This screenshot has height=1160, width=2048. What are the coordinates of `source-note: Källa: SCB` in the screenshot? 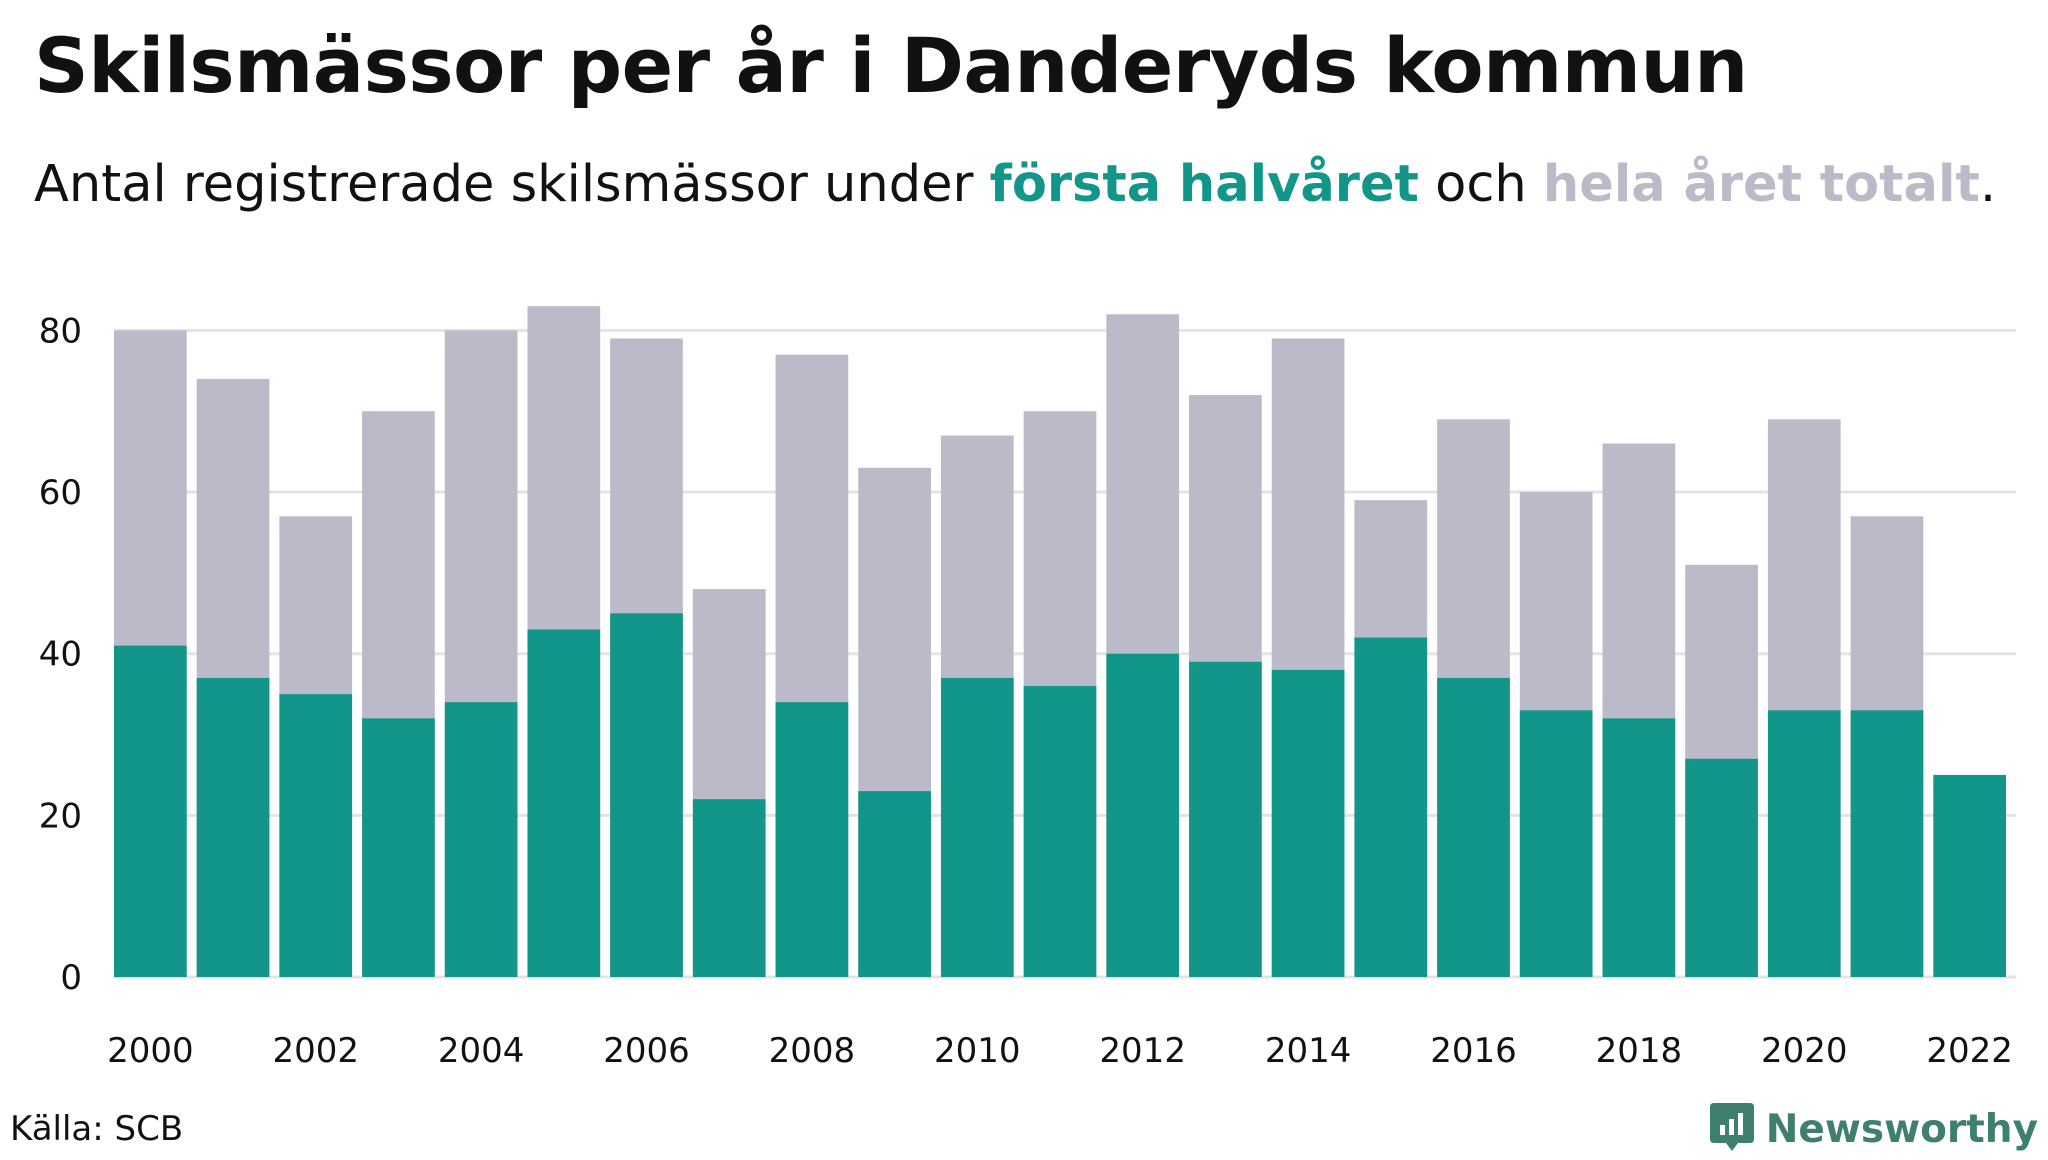 It's located at (97, 1129).